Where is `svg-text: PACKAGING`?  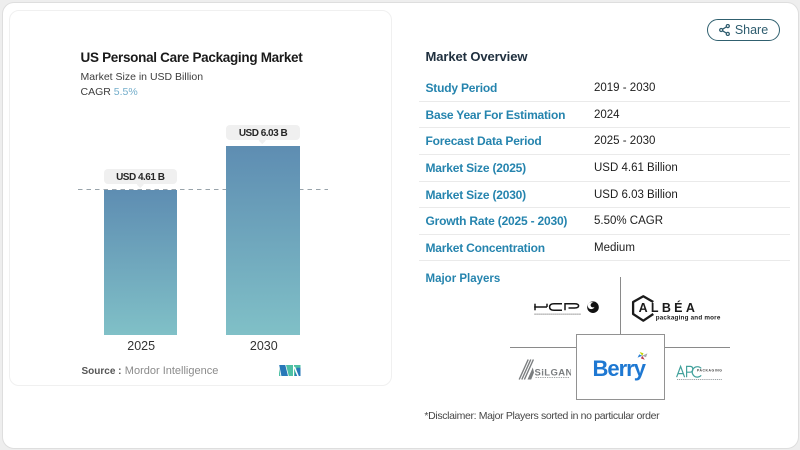
svg-text: PACKAGING is located at coordinates (709, 371).